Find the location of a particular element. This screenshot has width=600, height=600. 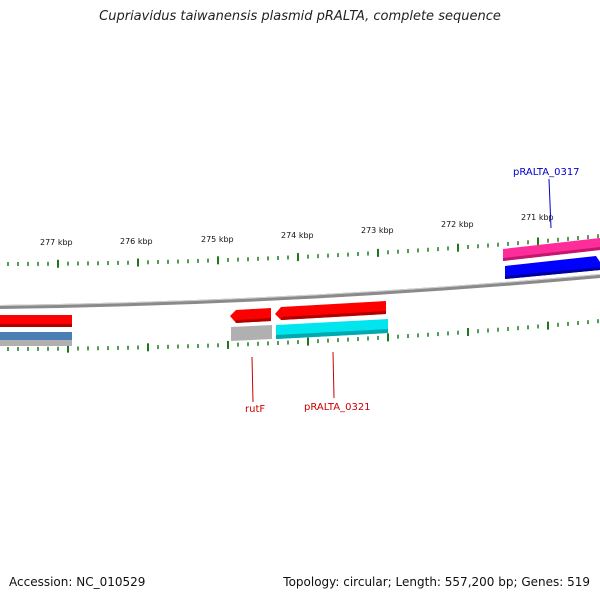

gene-rutF-gray-feature is located at coordinates (251, 333).